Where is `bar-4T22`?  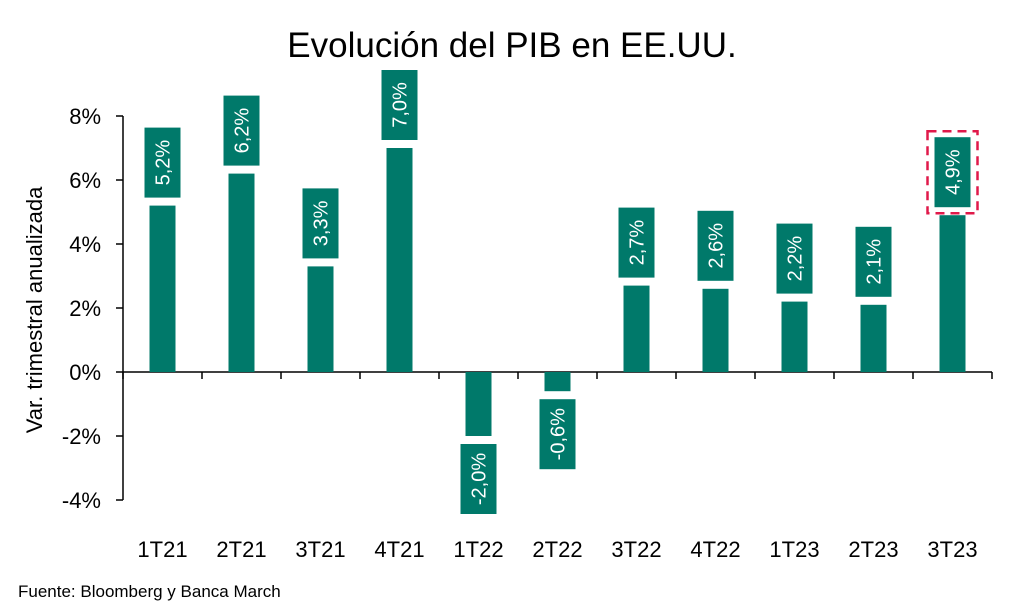
bar-4T22 is located at coordinates (715, 330).